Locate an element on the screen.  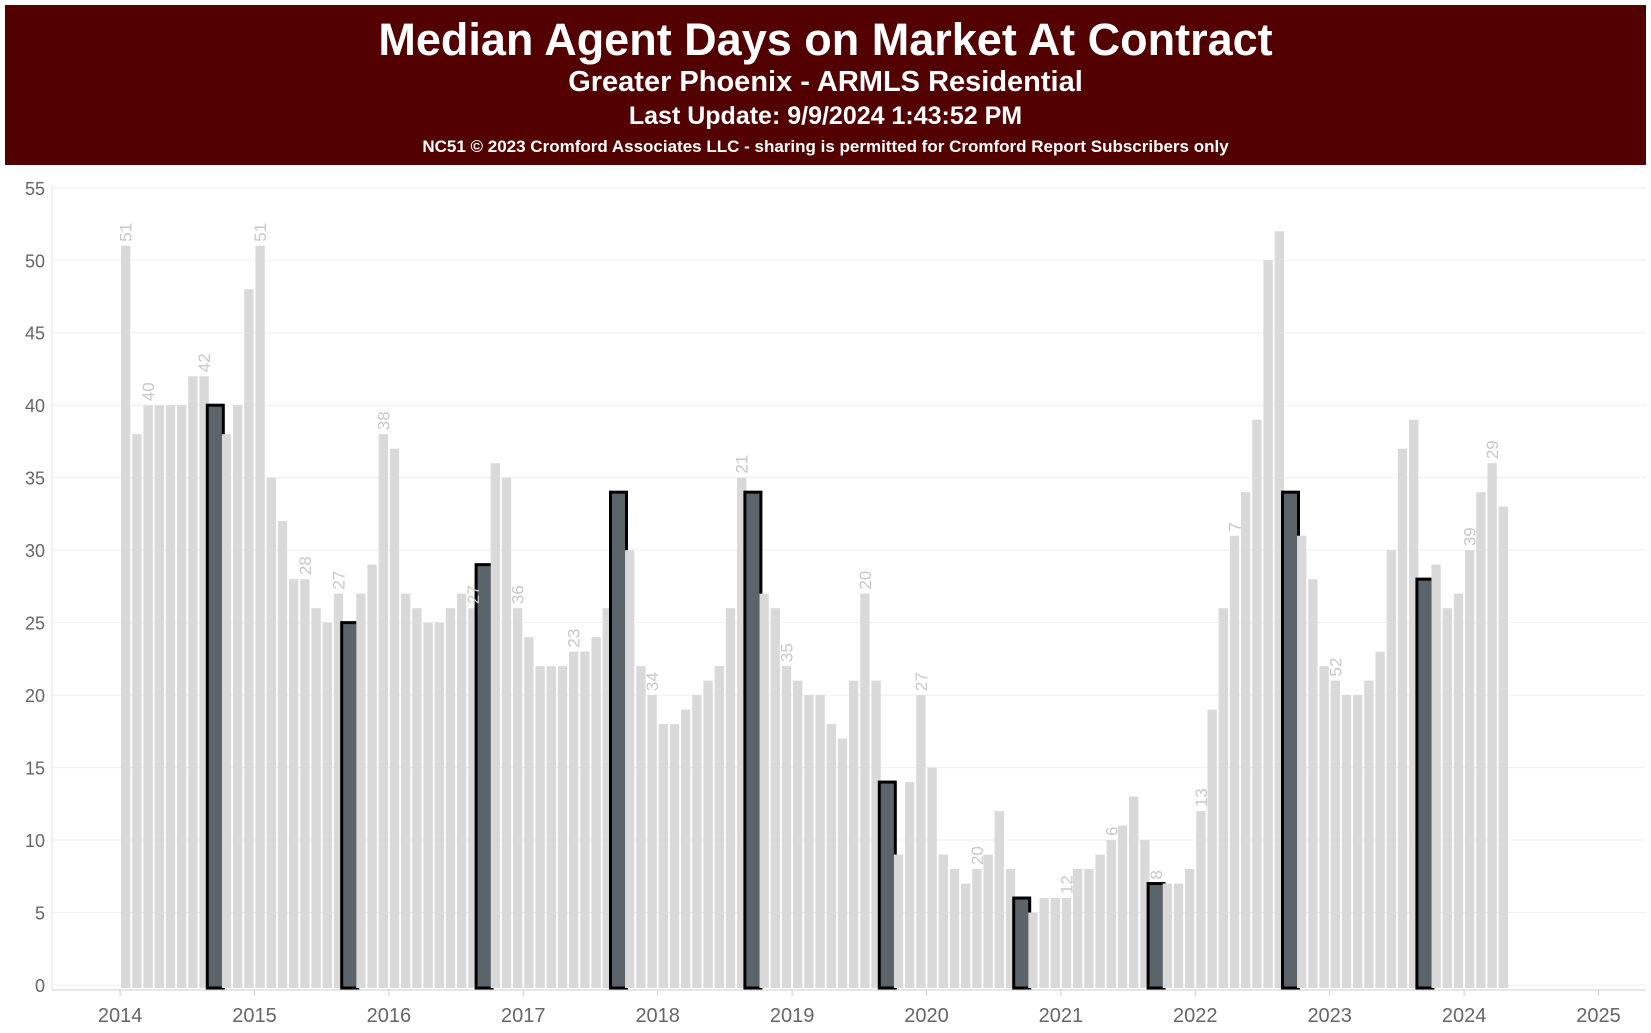
x-tick-label: 2016 is located at coordinates (389, 1016).